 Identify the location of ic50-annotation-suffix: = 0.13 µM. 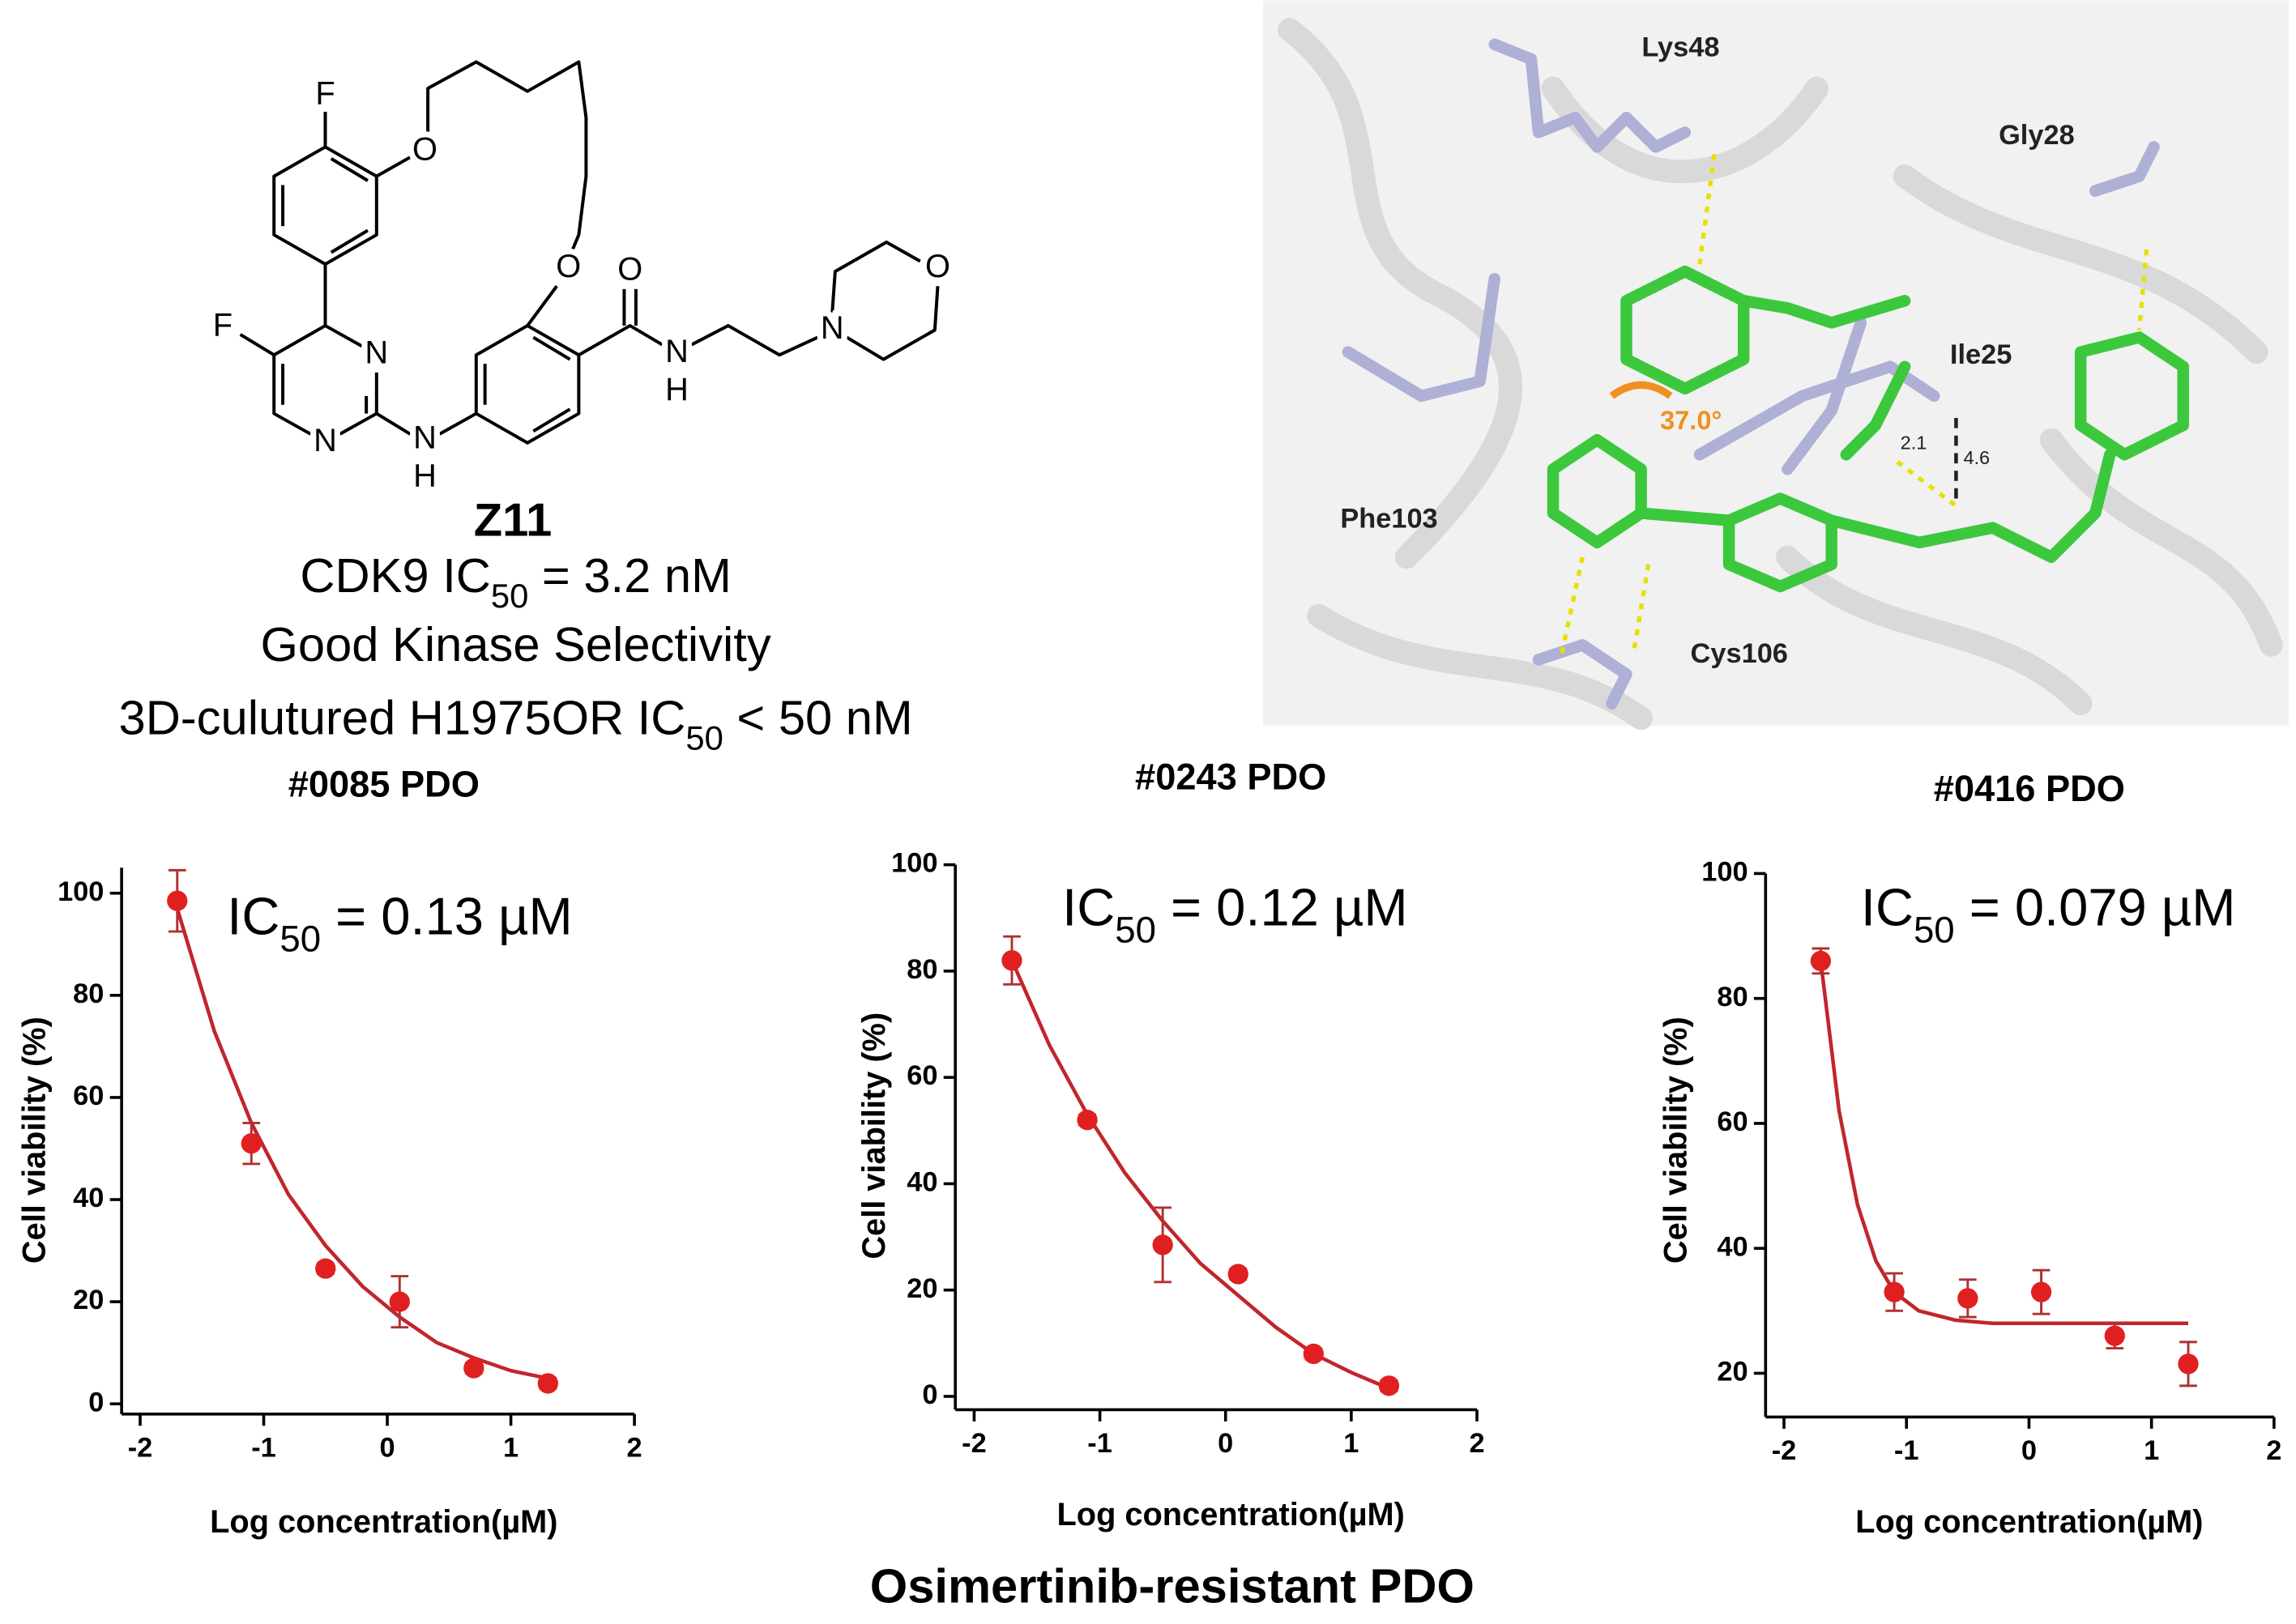
(447, 916).